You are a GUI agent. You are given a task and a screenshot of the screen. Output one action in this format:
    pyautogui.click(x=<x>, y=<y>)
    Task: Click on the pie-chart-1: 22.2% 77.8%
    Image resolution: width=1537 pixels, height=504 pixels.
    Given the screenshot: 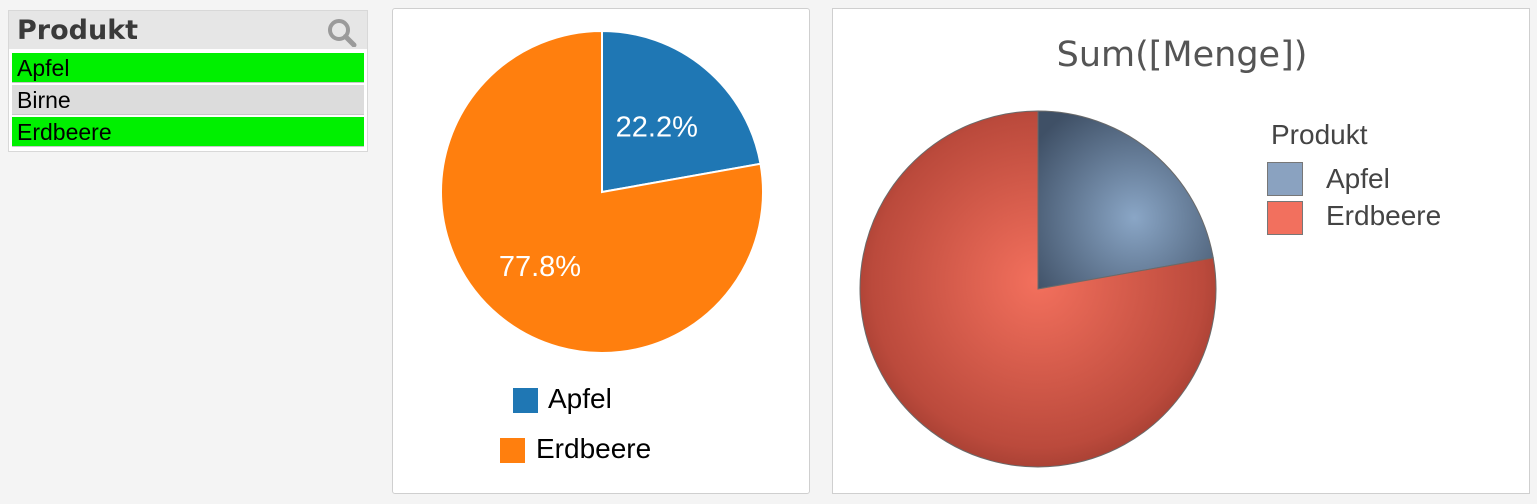 What is the action you would take?
    pyautogui.click(x=602, y=191)
    